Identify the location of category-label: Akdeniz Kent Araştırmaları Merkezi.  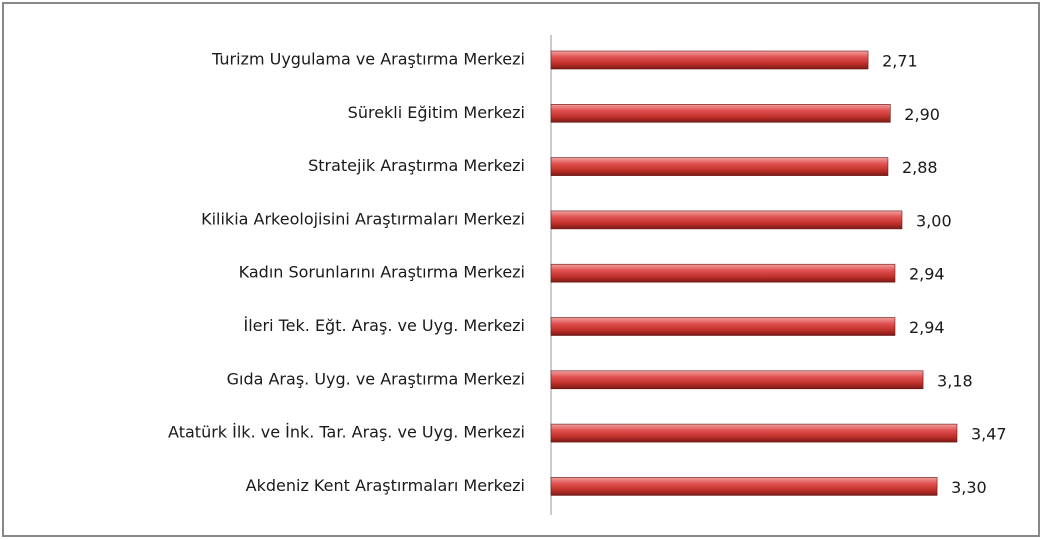
(385, 485).